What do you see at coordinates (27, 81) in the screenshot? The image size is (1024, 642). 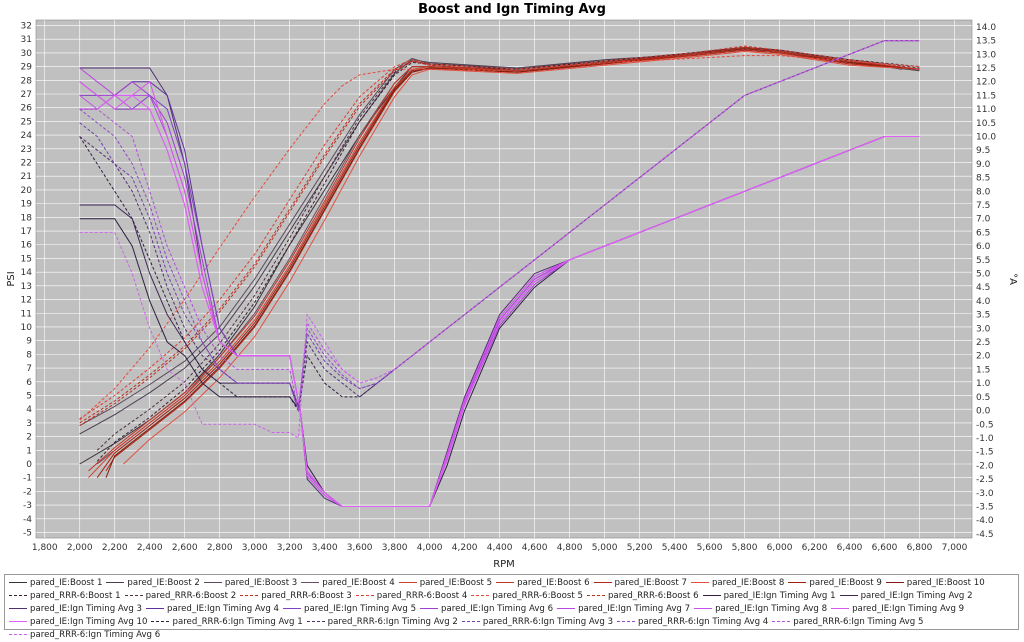 I see `y-tick-label: 28` at bounding box center [27, 81].